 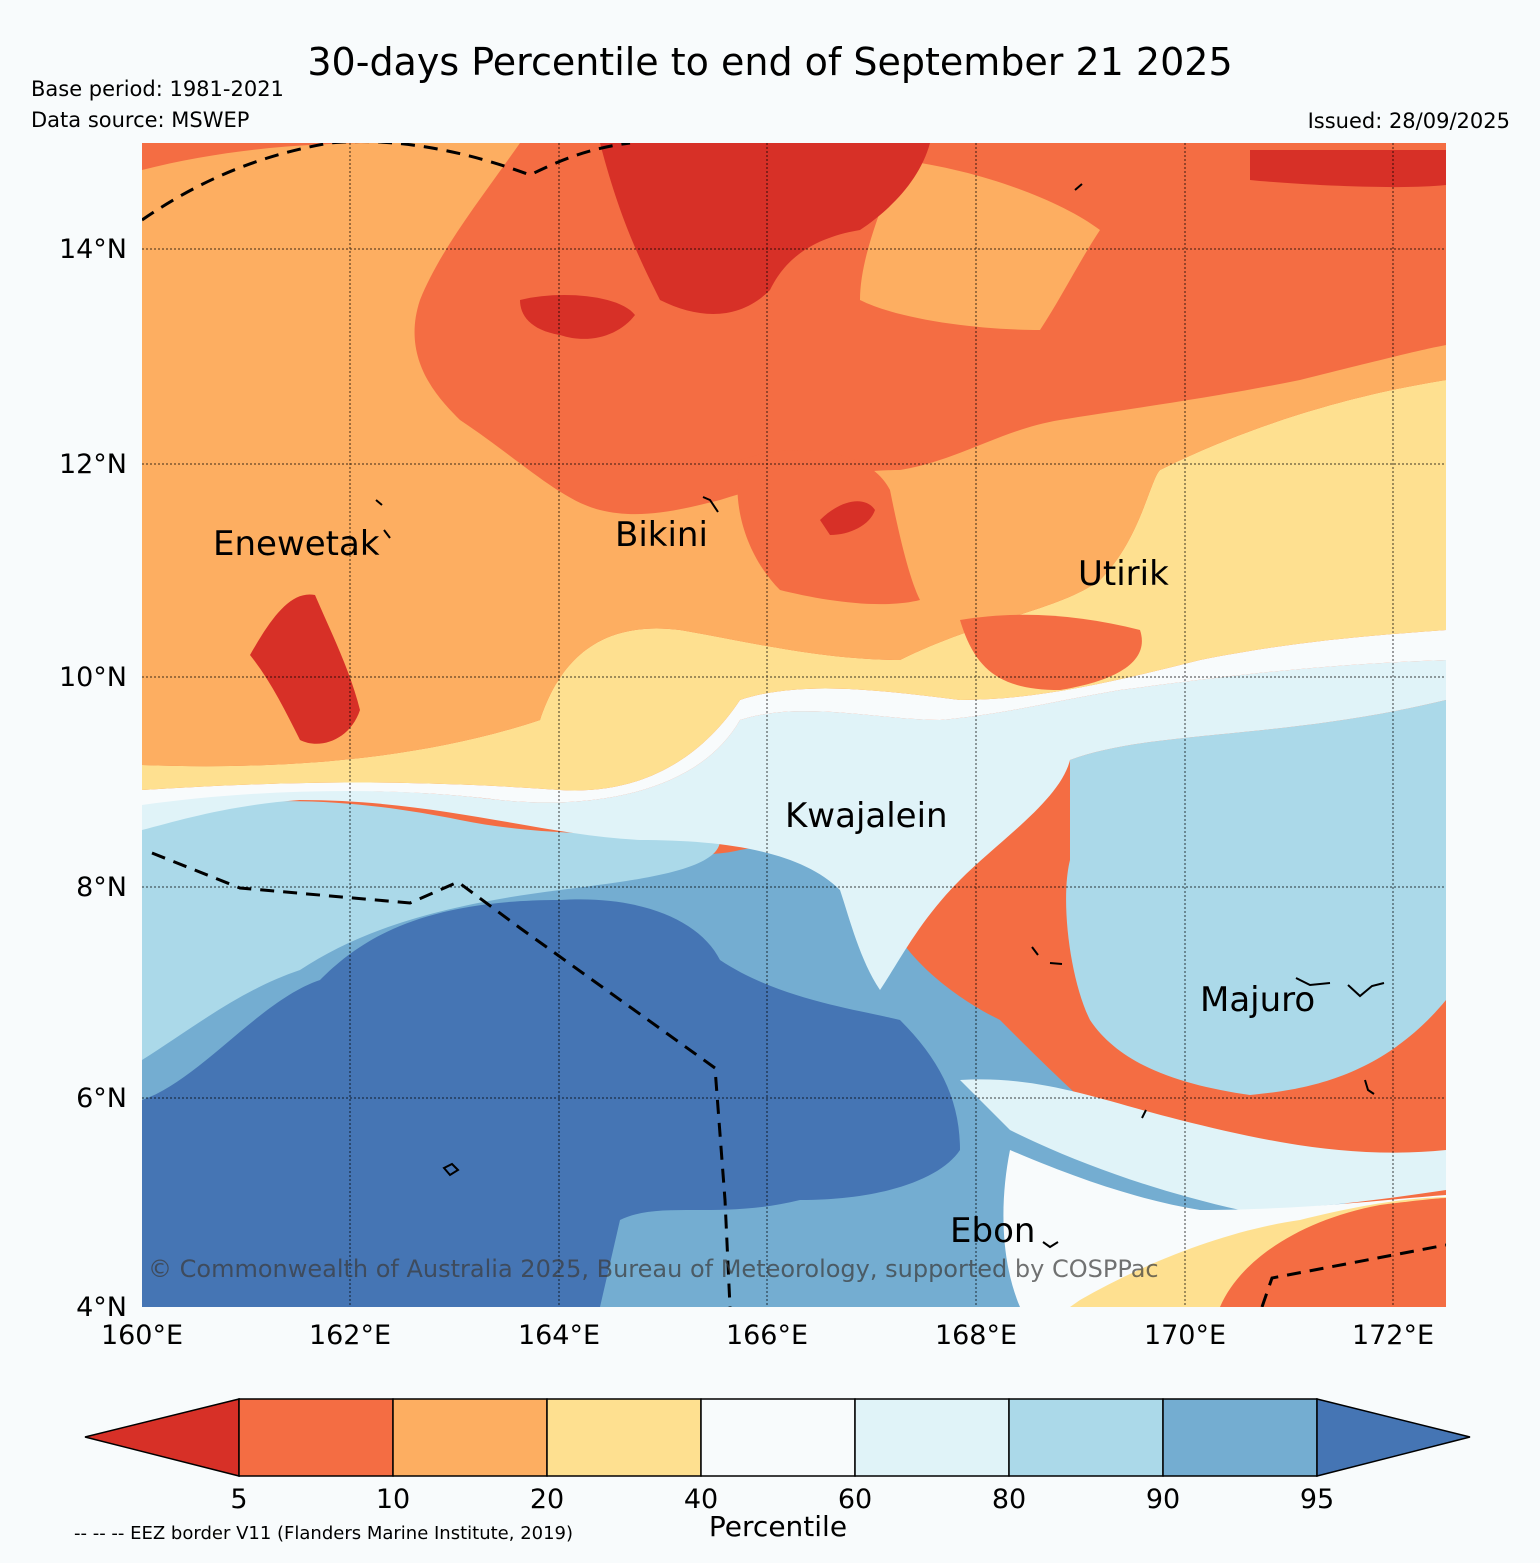 What do you see at coordinates (1123, 574) in the screenshot?
I see `place-label-utirik: Utirik` at bounding box center [1123, 574].